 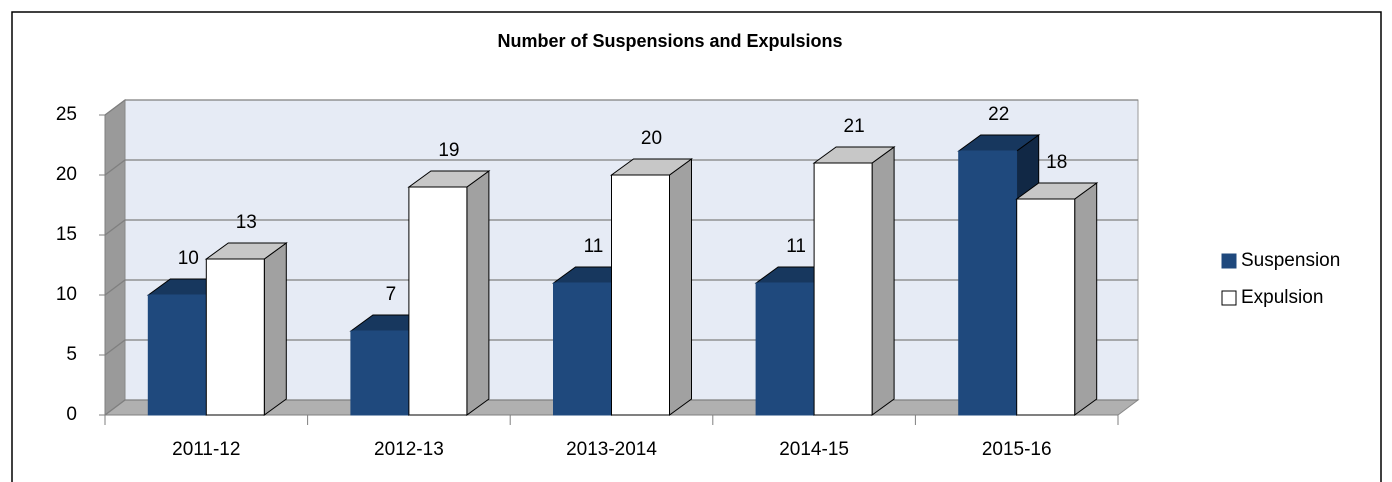 I want to click on data-label: 10, so click(x=188, y=258).